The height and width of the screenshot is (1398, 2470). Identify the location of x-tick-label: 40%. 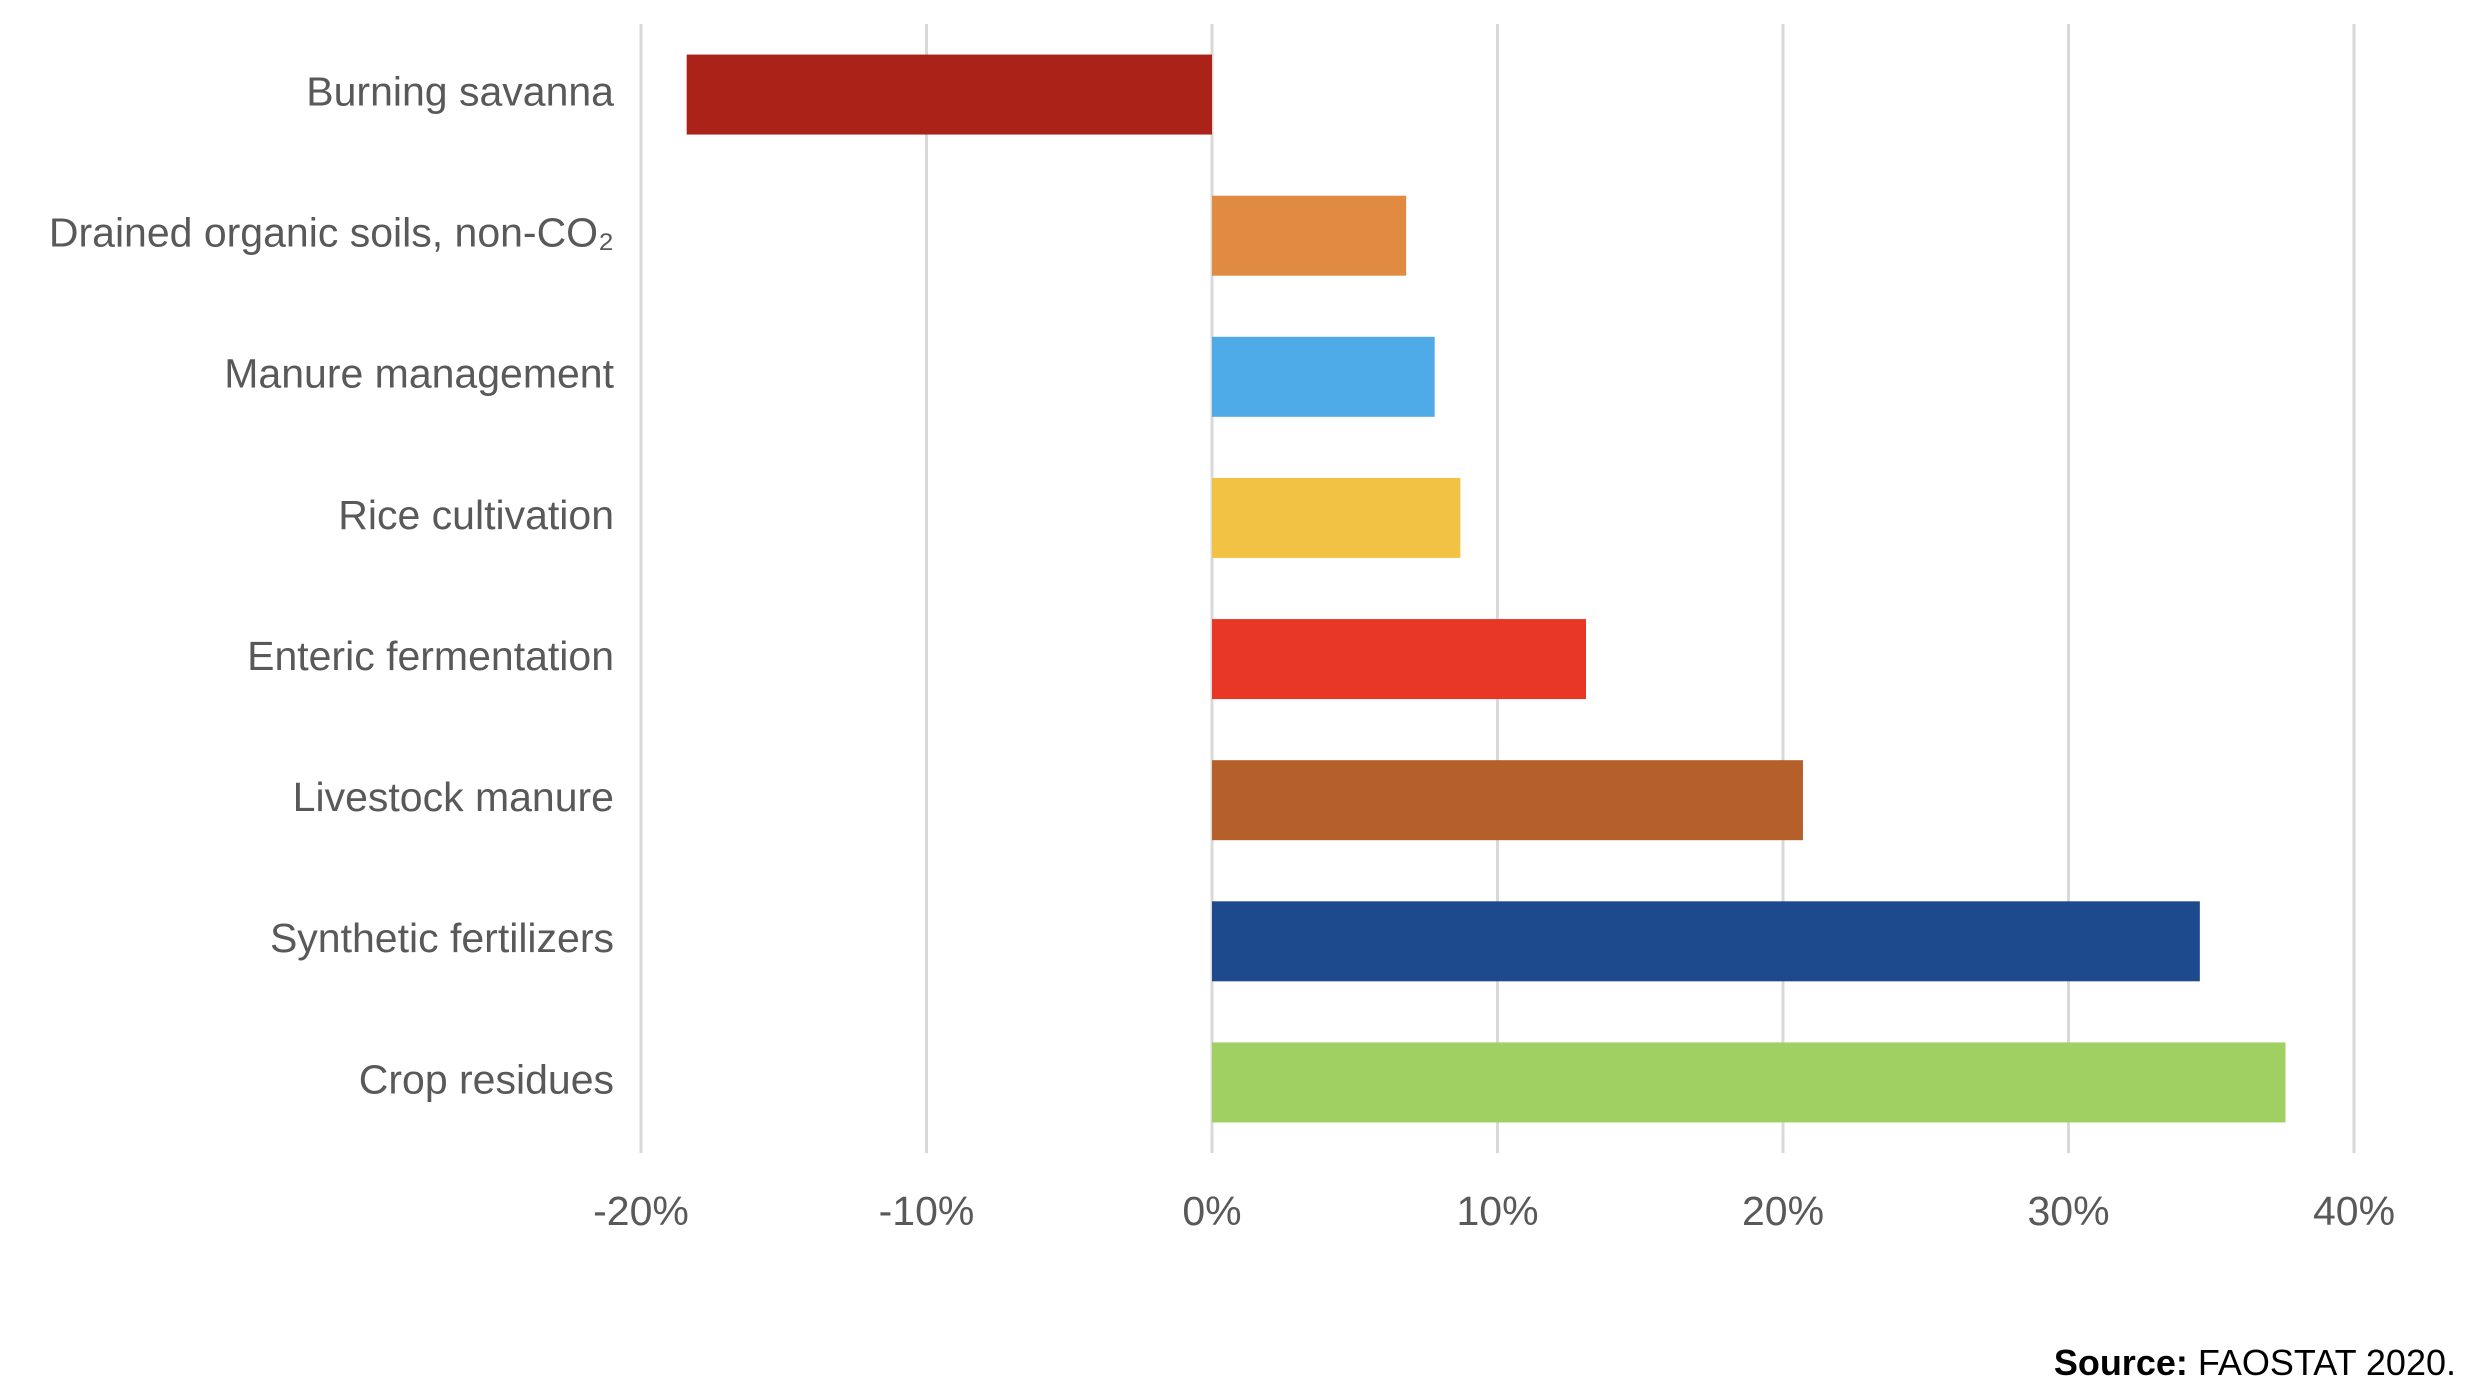
(2354, 1211).